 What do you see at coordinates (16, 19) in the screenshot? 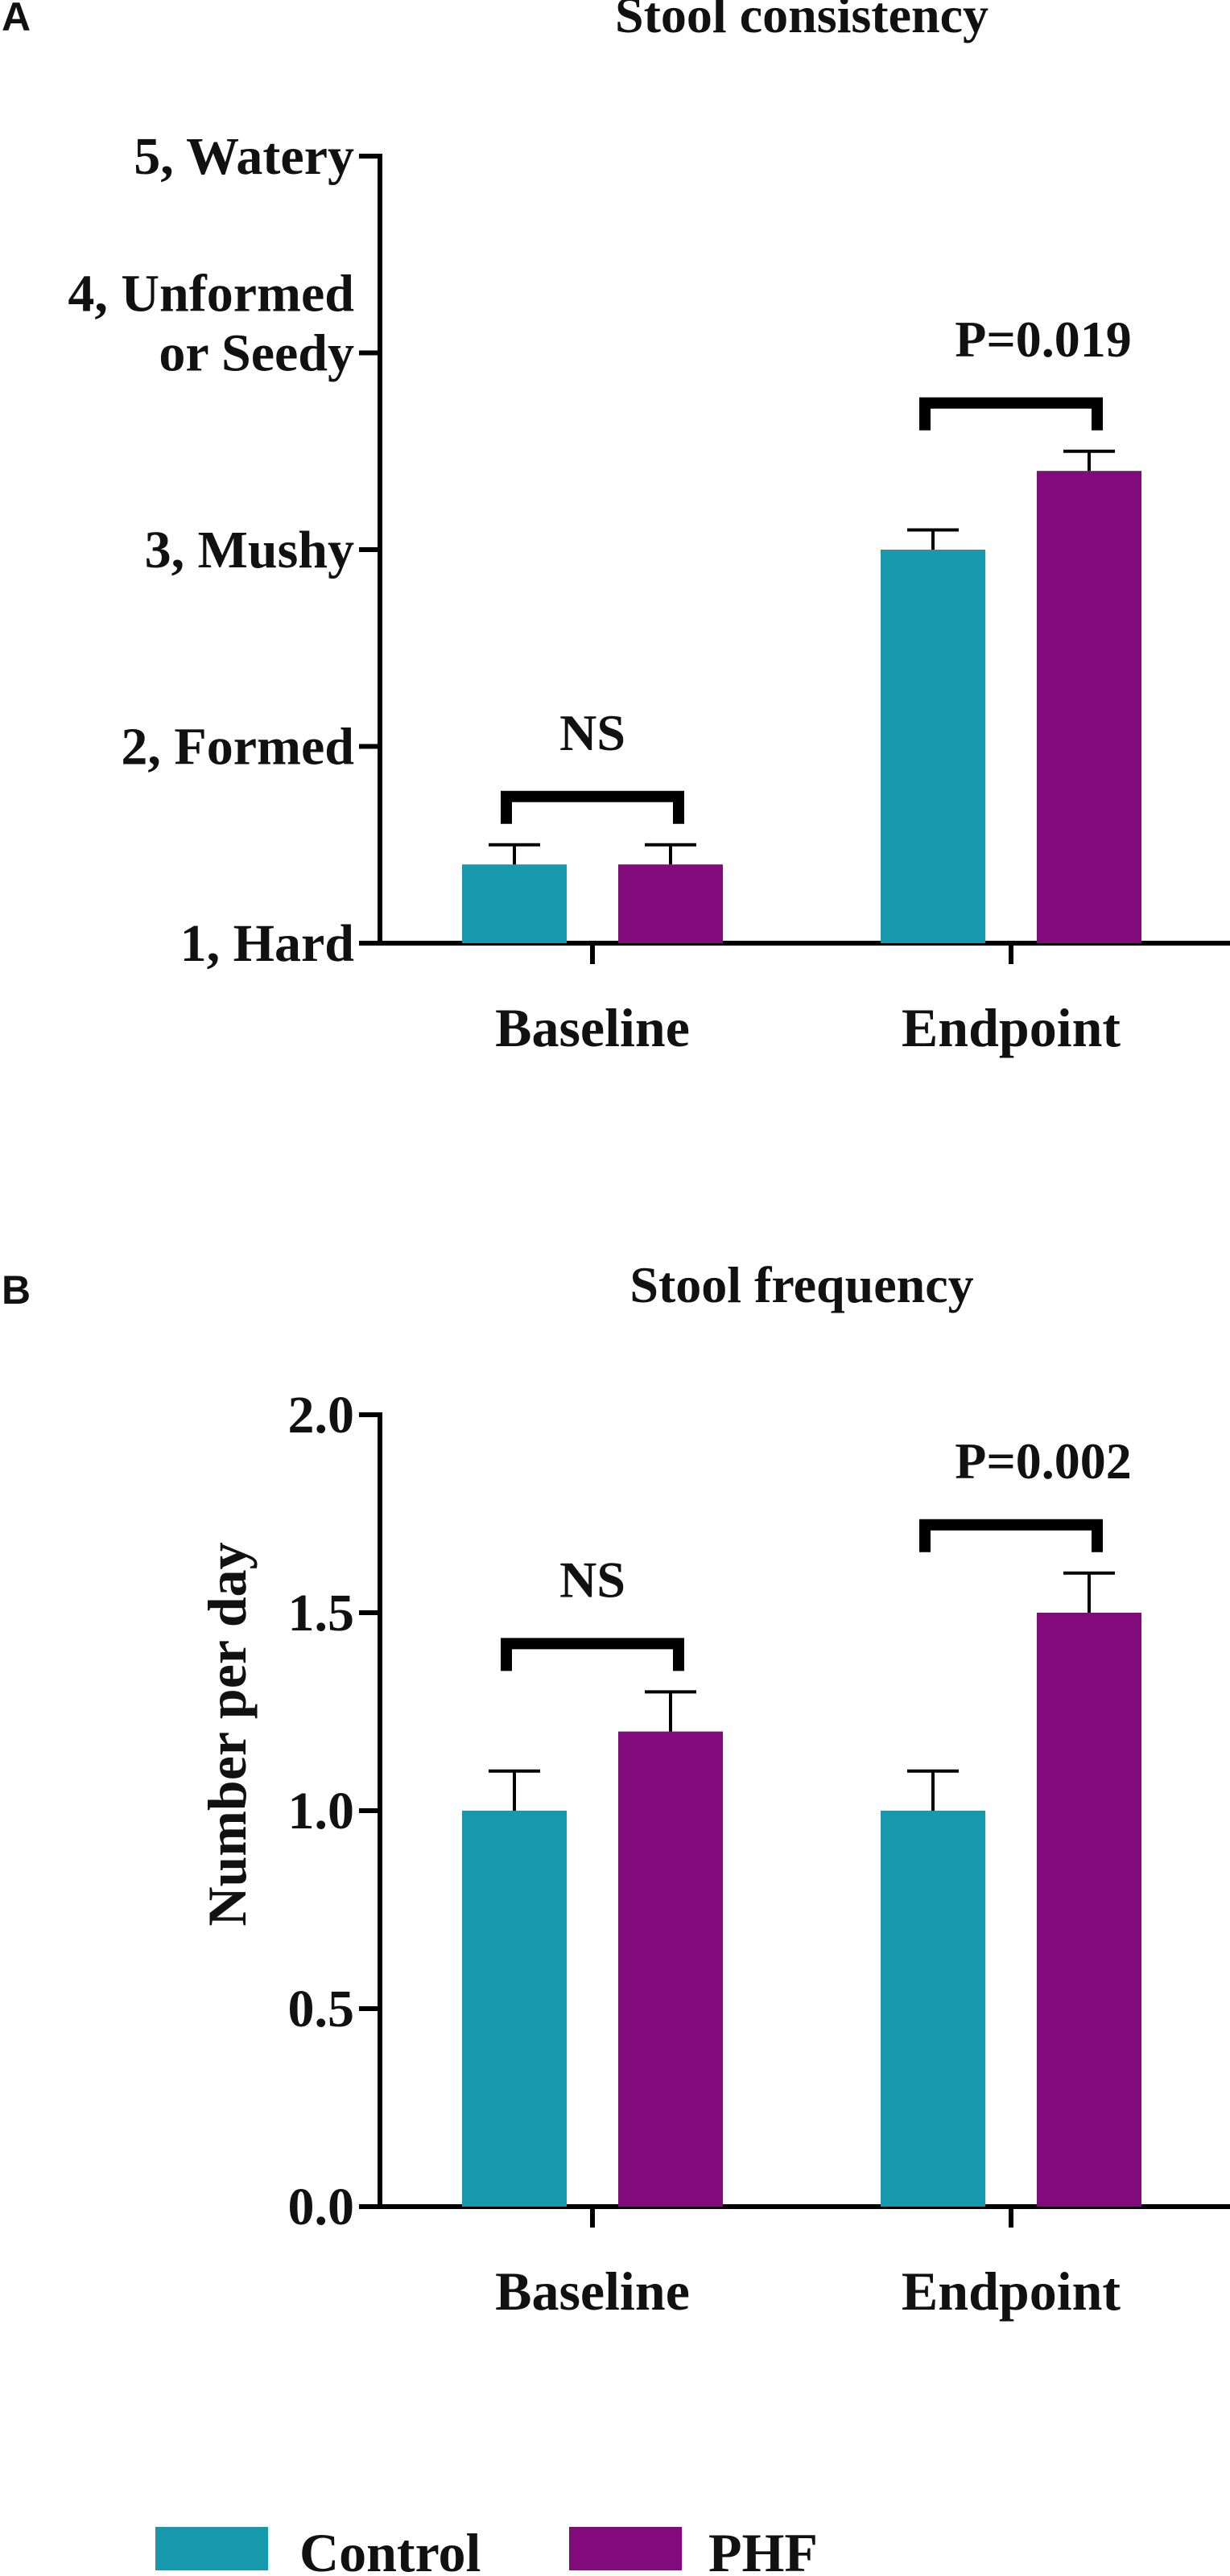
I see `panel-letter-a: A` at bounding box center [16, 19].